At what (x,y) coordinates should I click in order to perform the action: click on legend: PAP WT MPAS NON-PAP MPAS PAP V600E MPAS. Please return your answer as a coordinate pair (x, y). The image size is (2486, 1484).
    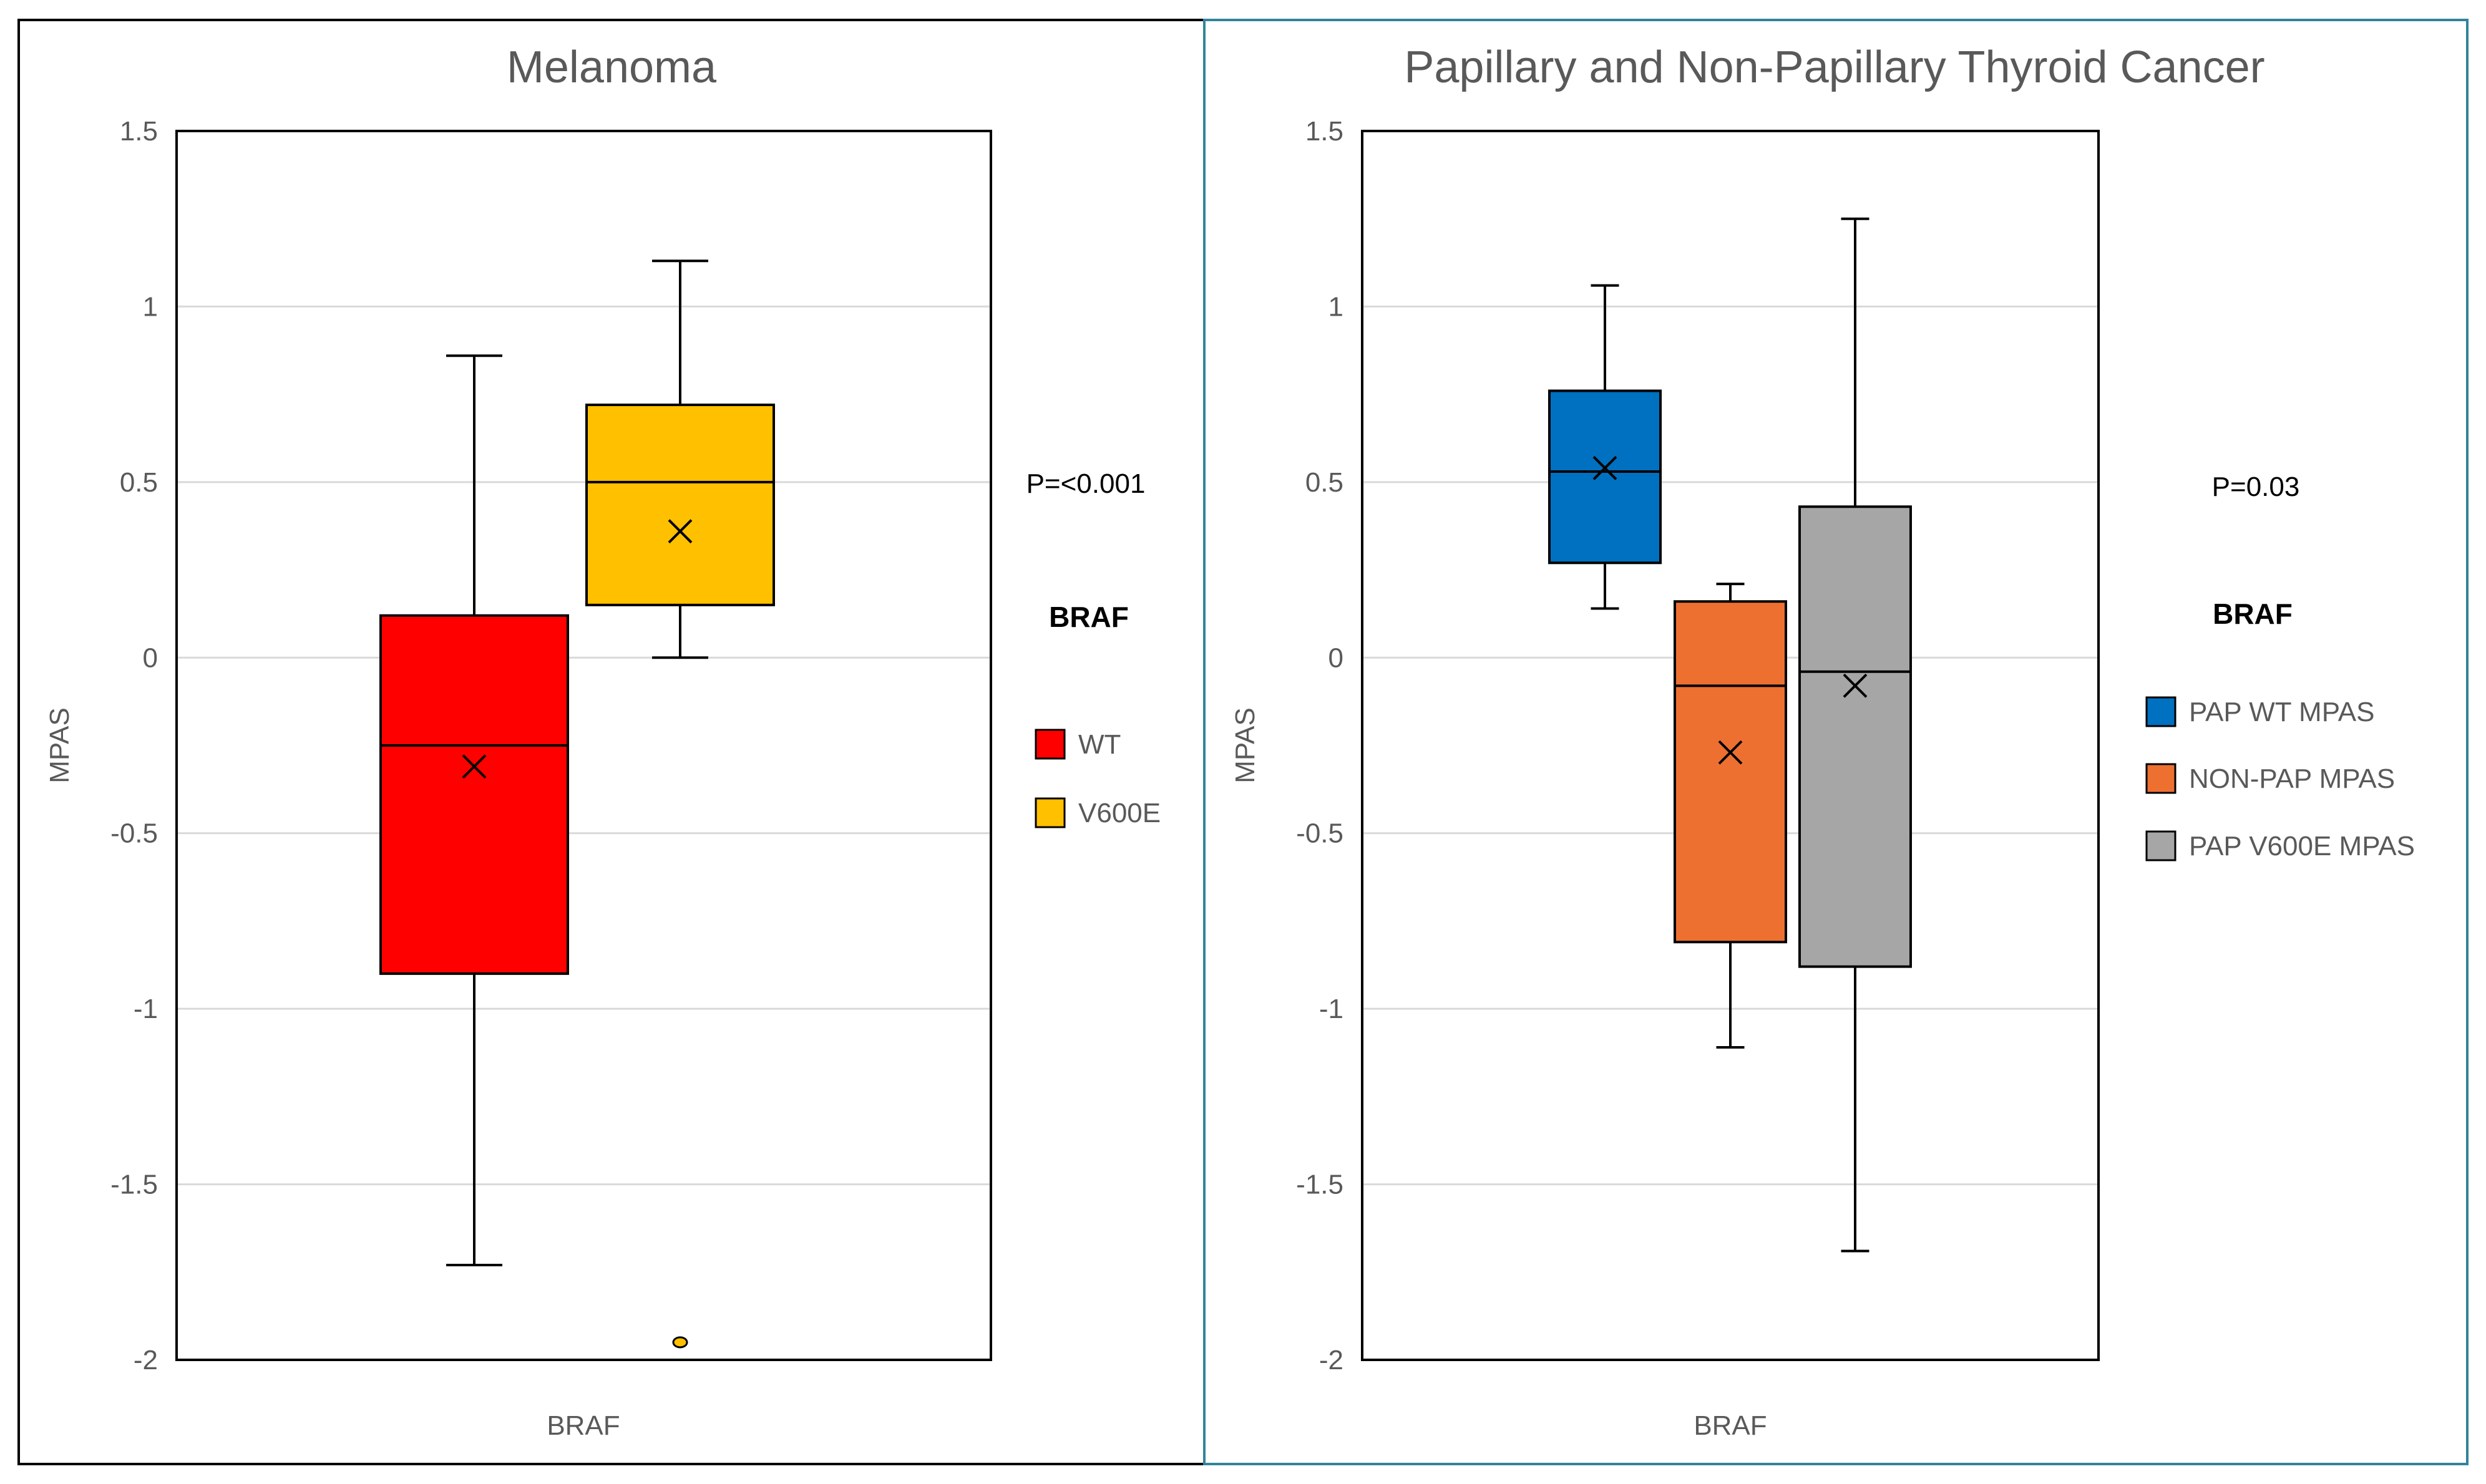
    Looking at the image, I should click on (2280, 778).